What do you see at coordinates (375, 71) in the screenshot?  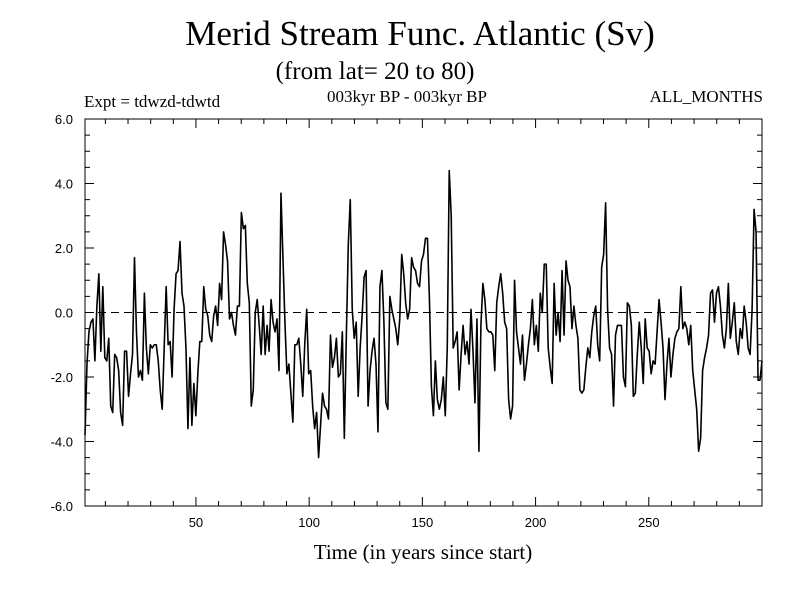 I see `chart-subtitle: (from lat= 20 to 80)` at bounding box center [375, 71].